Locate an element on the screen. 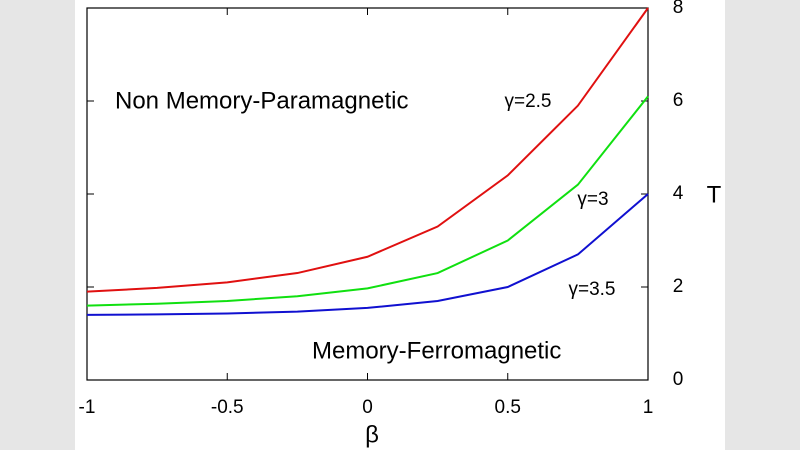  y-tick-label: 6 is located at coordinates (678, 100).